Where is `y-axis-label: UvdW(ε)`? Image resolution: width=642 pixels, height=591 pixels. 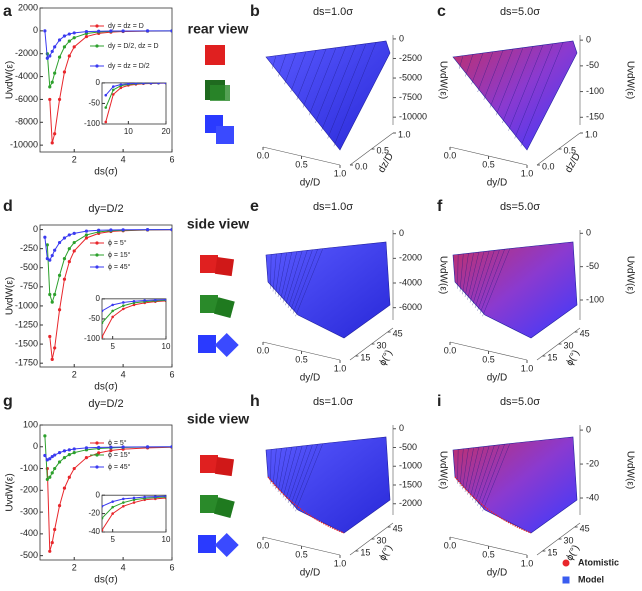 y-axis-label: UvdW(ε) is located at coordinates (10, 492).